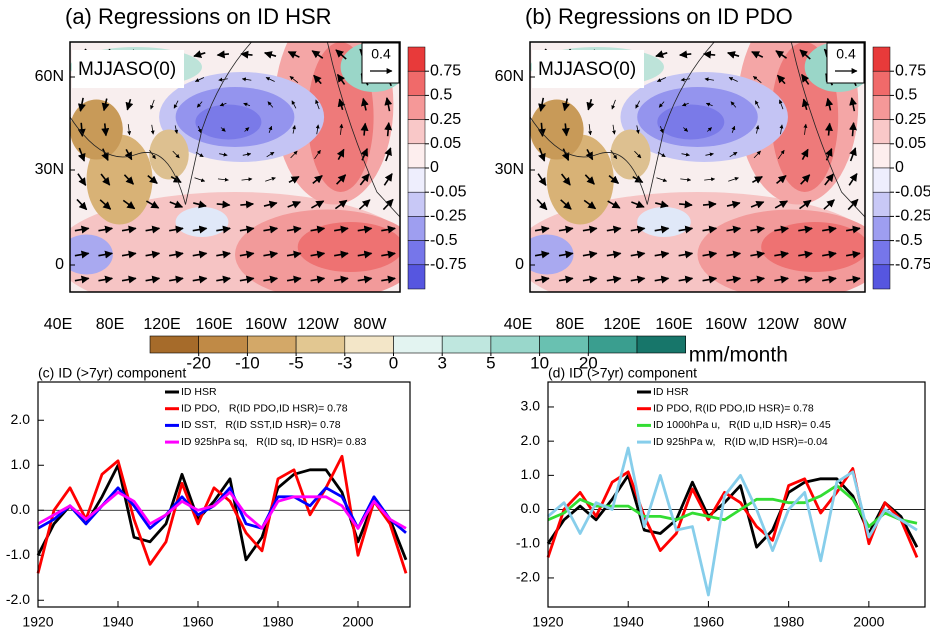 The image size is (930, 636). Describe the element at coordinates (912, 191) in the screenshot. I see `colorbar-tick-label: -0.05` at that location.